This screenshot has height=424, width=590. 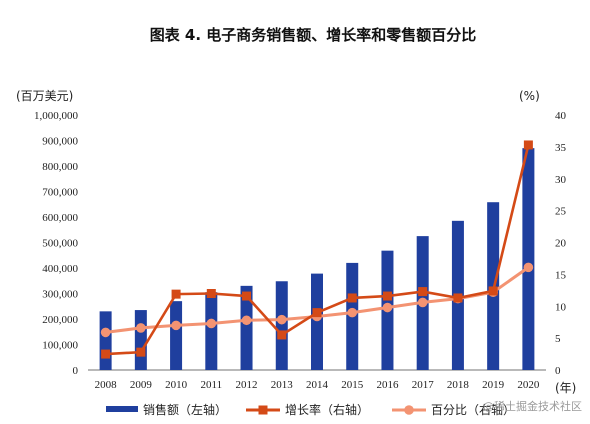 I want to click on left-tick-label: 700,000, so click(x=60, y=193).